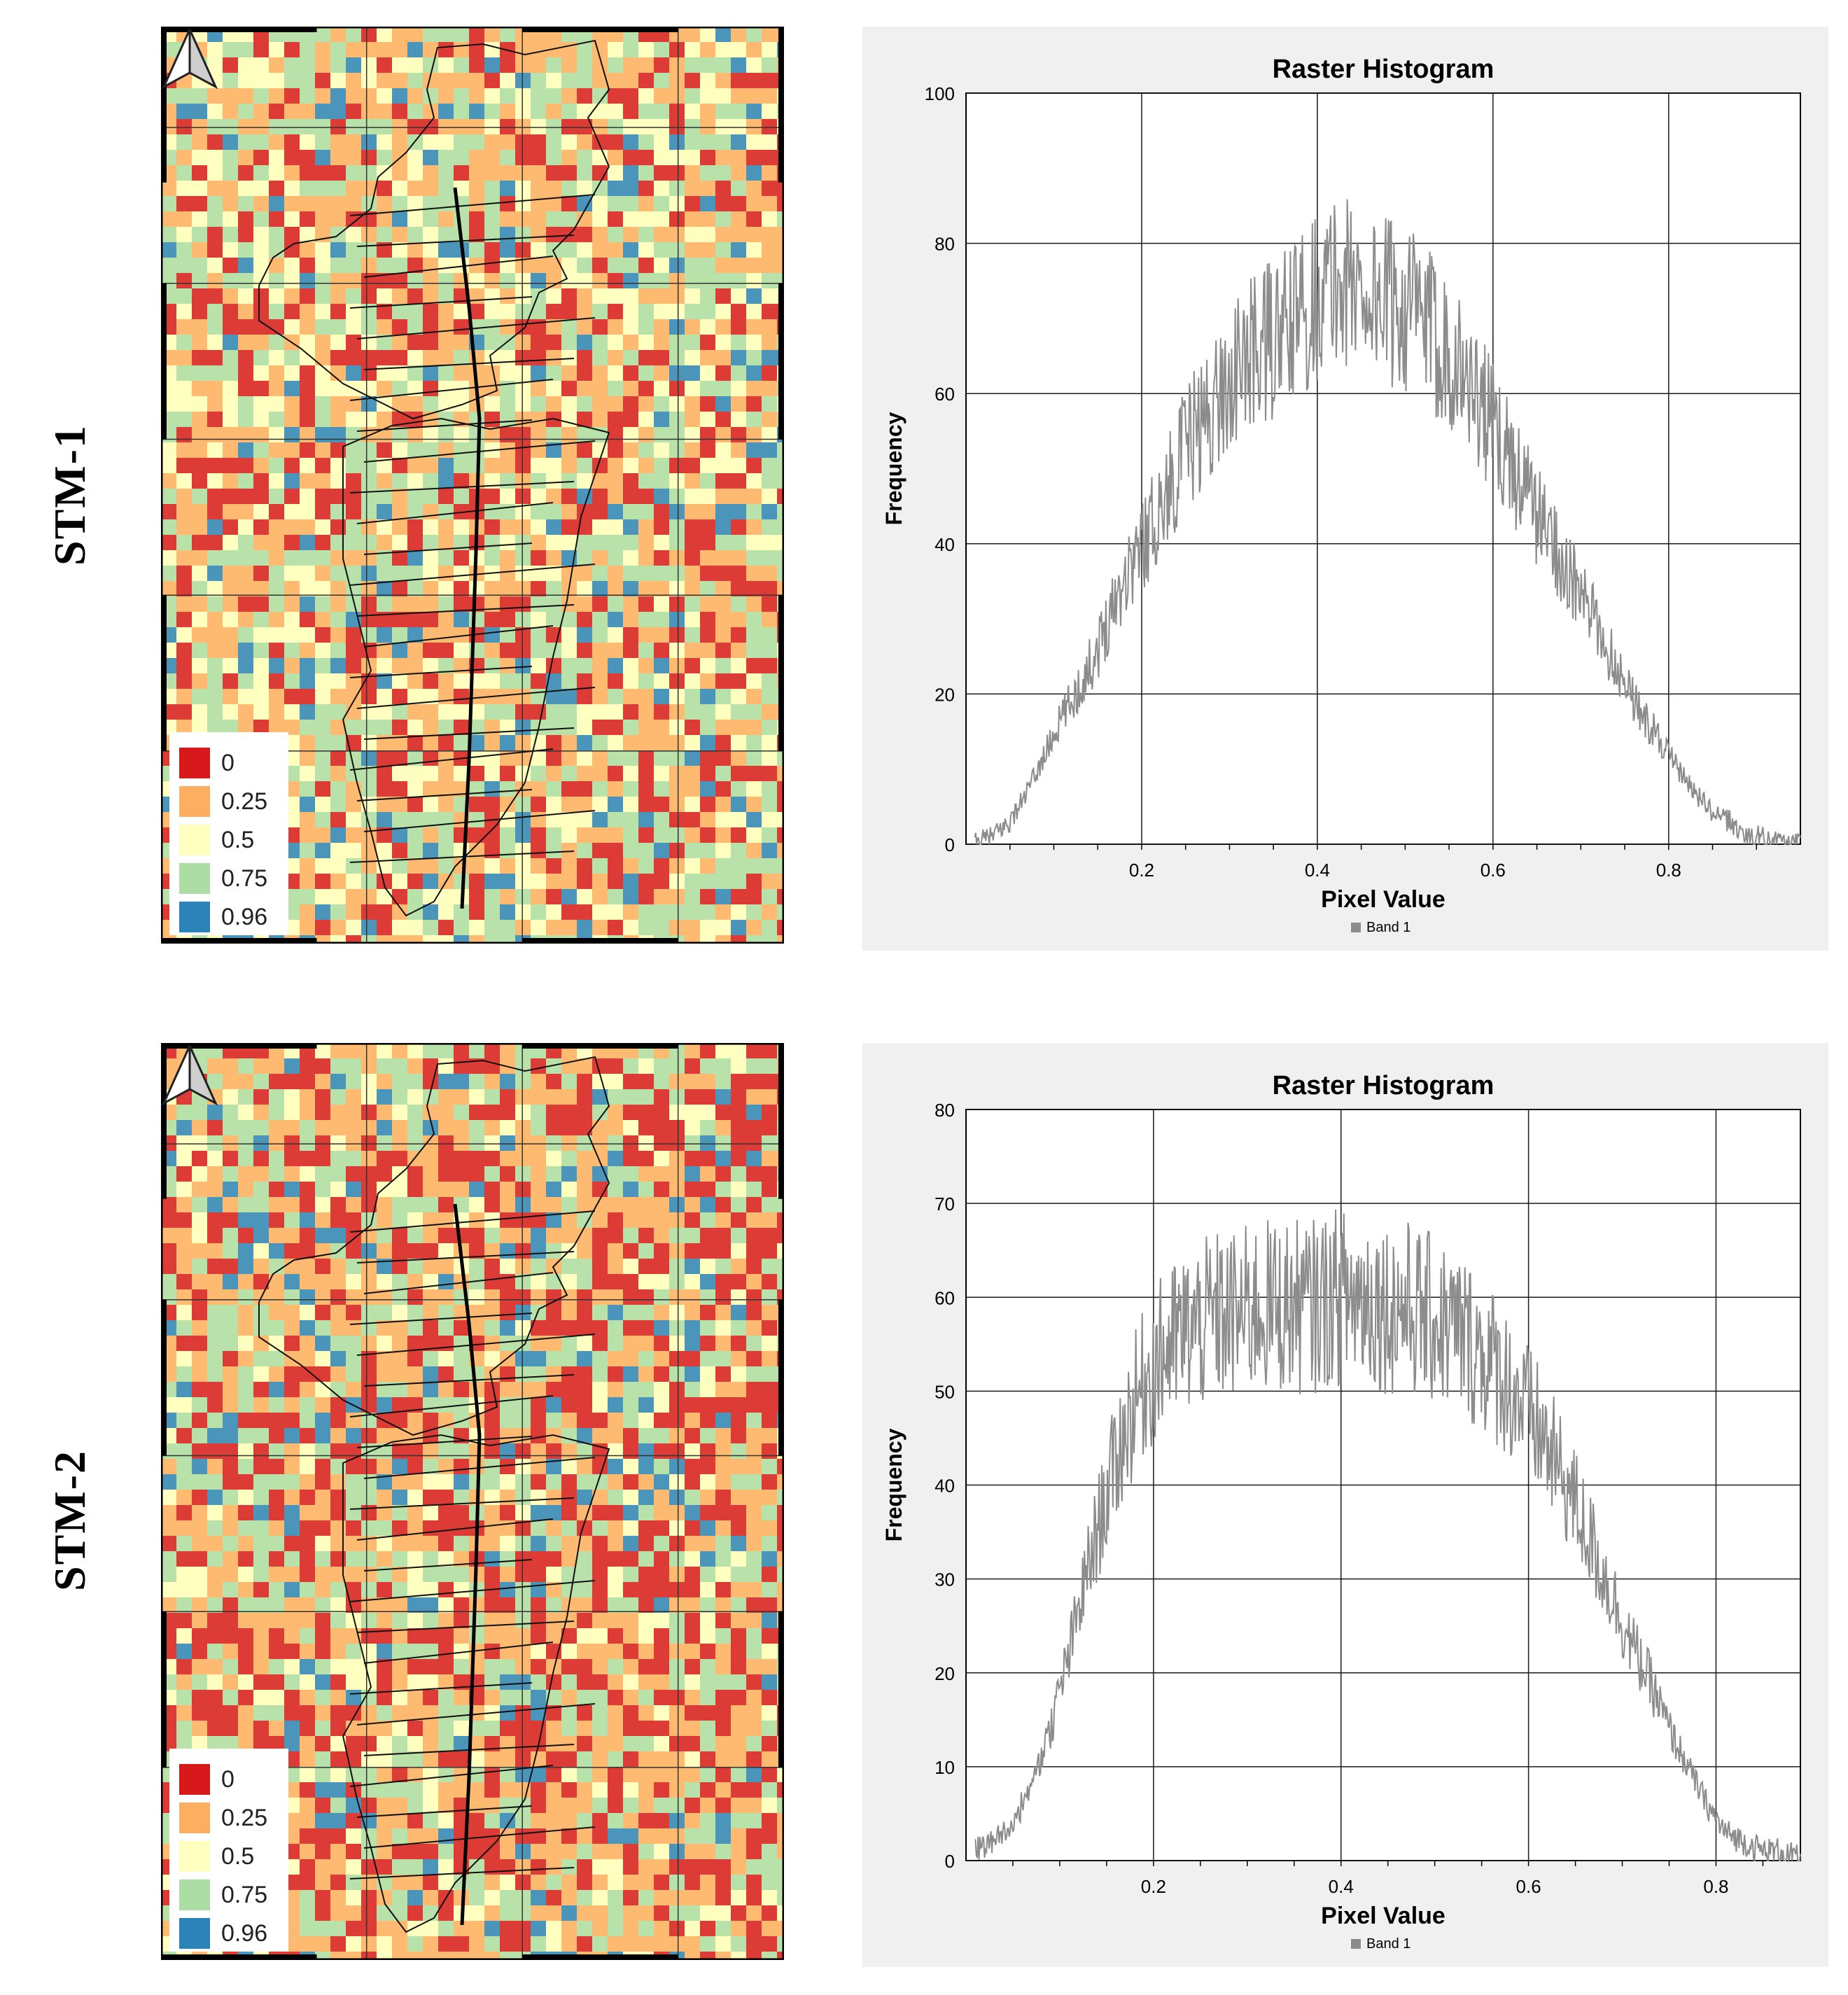 This screenshot has height=1995, width=1848. What do you see at coordinates (944, 1579) in the screenshot?
I see `y-tick-label: 30` at bounding box center [944, 1579].